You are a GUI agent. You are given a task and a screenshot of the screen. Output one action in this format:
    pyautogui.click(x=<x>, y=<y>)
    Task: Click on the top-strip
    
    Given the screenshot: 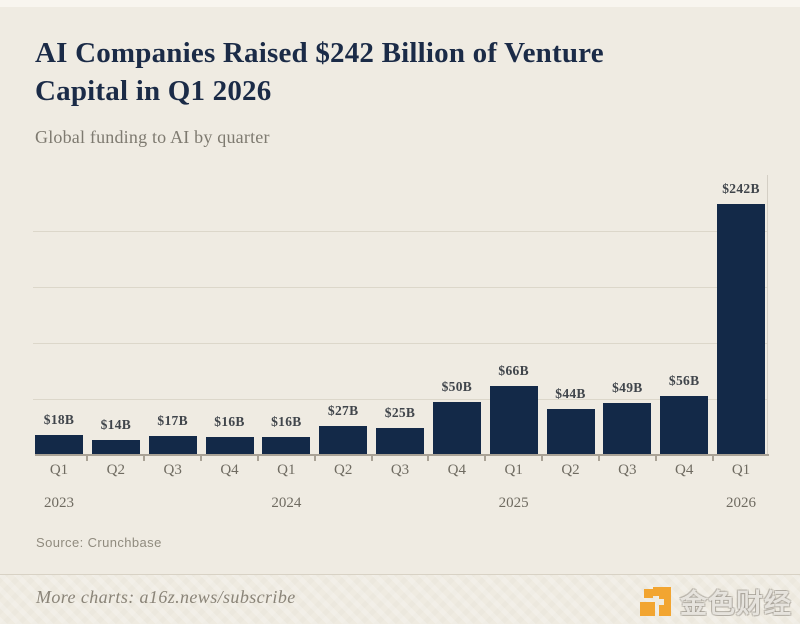 What is the action you would take?
    pyautogui.click(x=400, y=3)
    